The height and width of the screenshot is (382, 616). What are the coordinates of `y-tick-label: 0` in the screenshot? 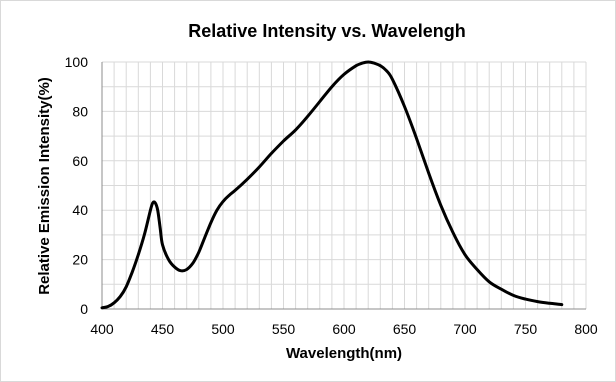 It's located at (84, 309).